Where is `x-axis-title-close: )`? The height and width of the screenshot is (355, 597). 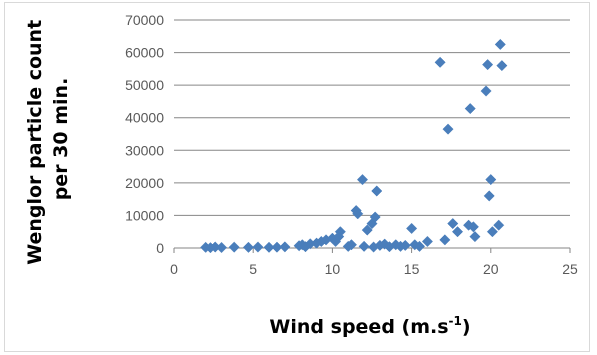
x-axis-title-close: ) is located at coordinates (466, 327).